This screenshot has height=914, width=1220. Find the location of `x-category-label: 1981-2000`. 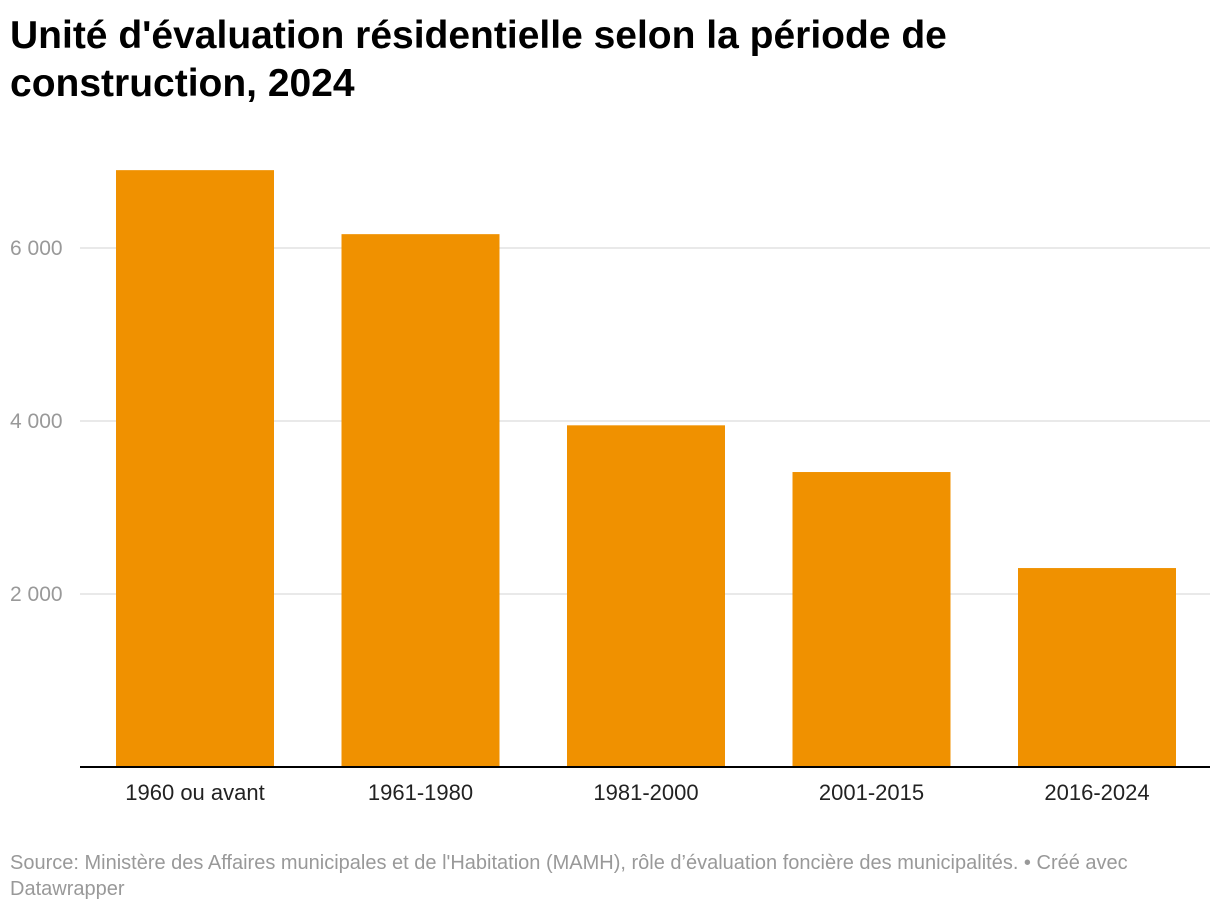

x-category-label: 1981-2000 is located at coordinates (645, 792).